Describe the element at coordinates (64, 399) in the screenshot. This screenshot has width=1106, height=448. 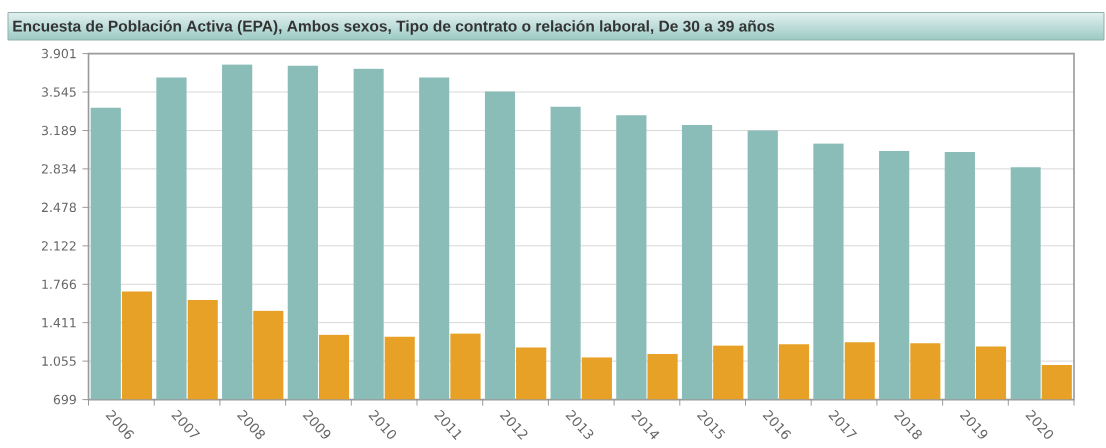
I see `y-tick-label: 699` at that location.